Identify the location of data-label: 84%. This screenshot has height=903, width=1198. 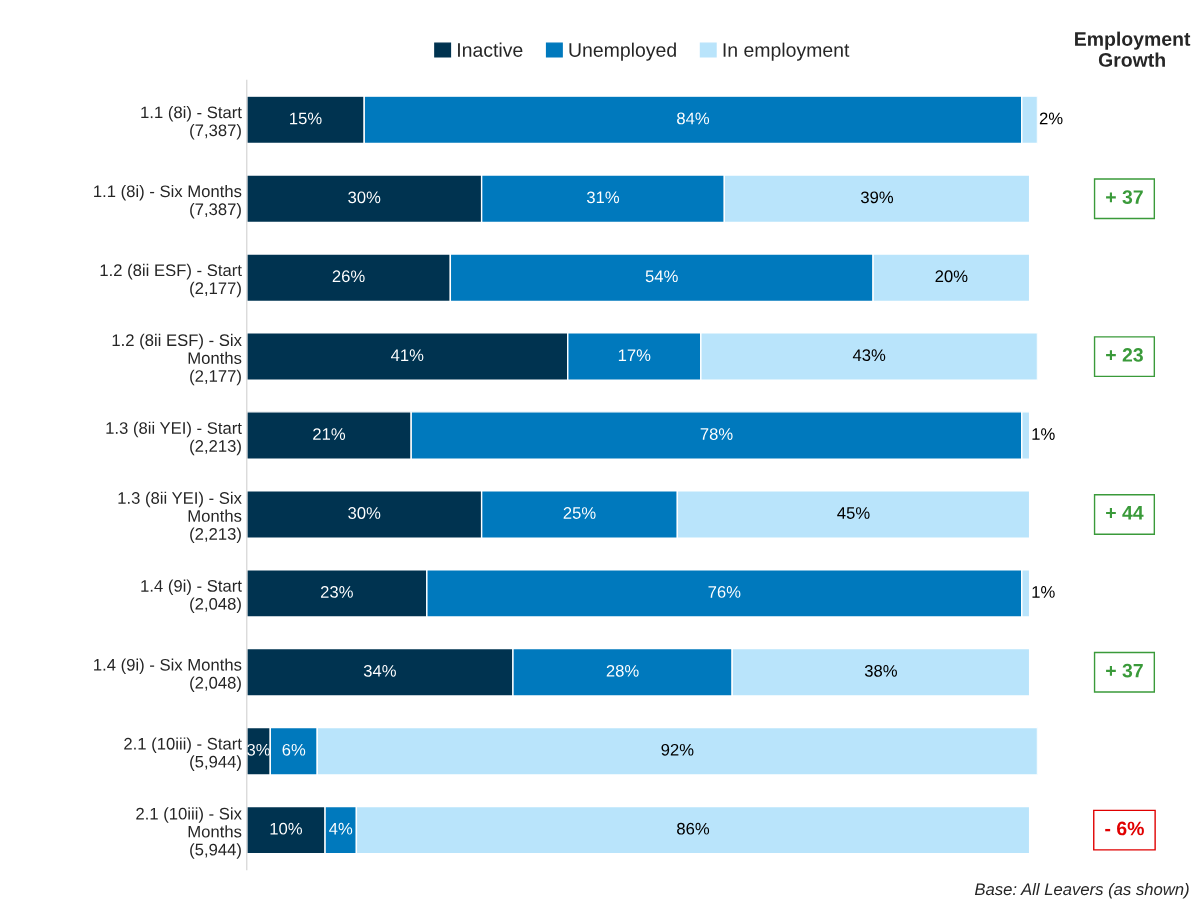
(693, 118).